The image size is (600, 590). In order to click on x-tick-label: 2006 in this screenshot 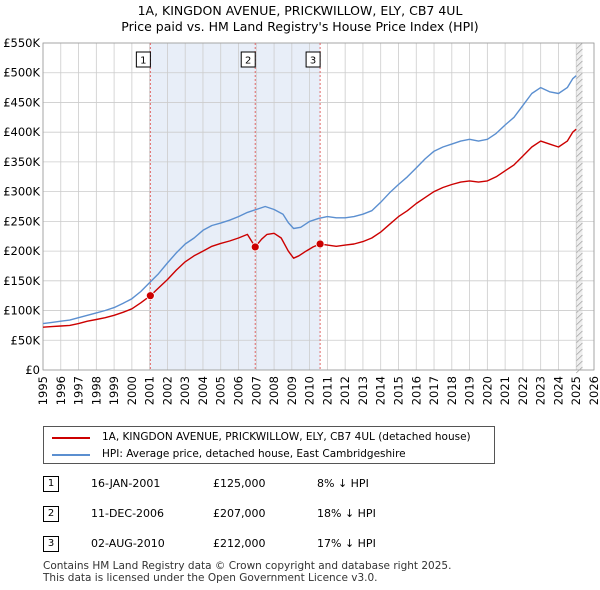, I will do `click(239, 390)`.